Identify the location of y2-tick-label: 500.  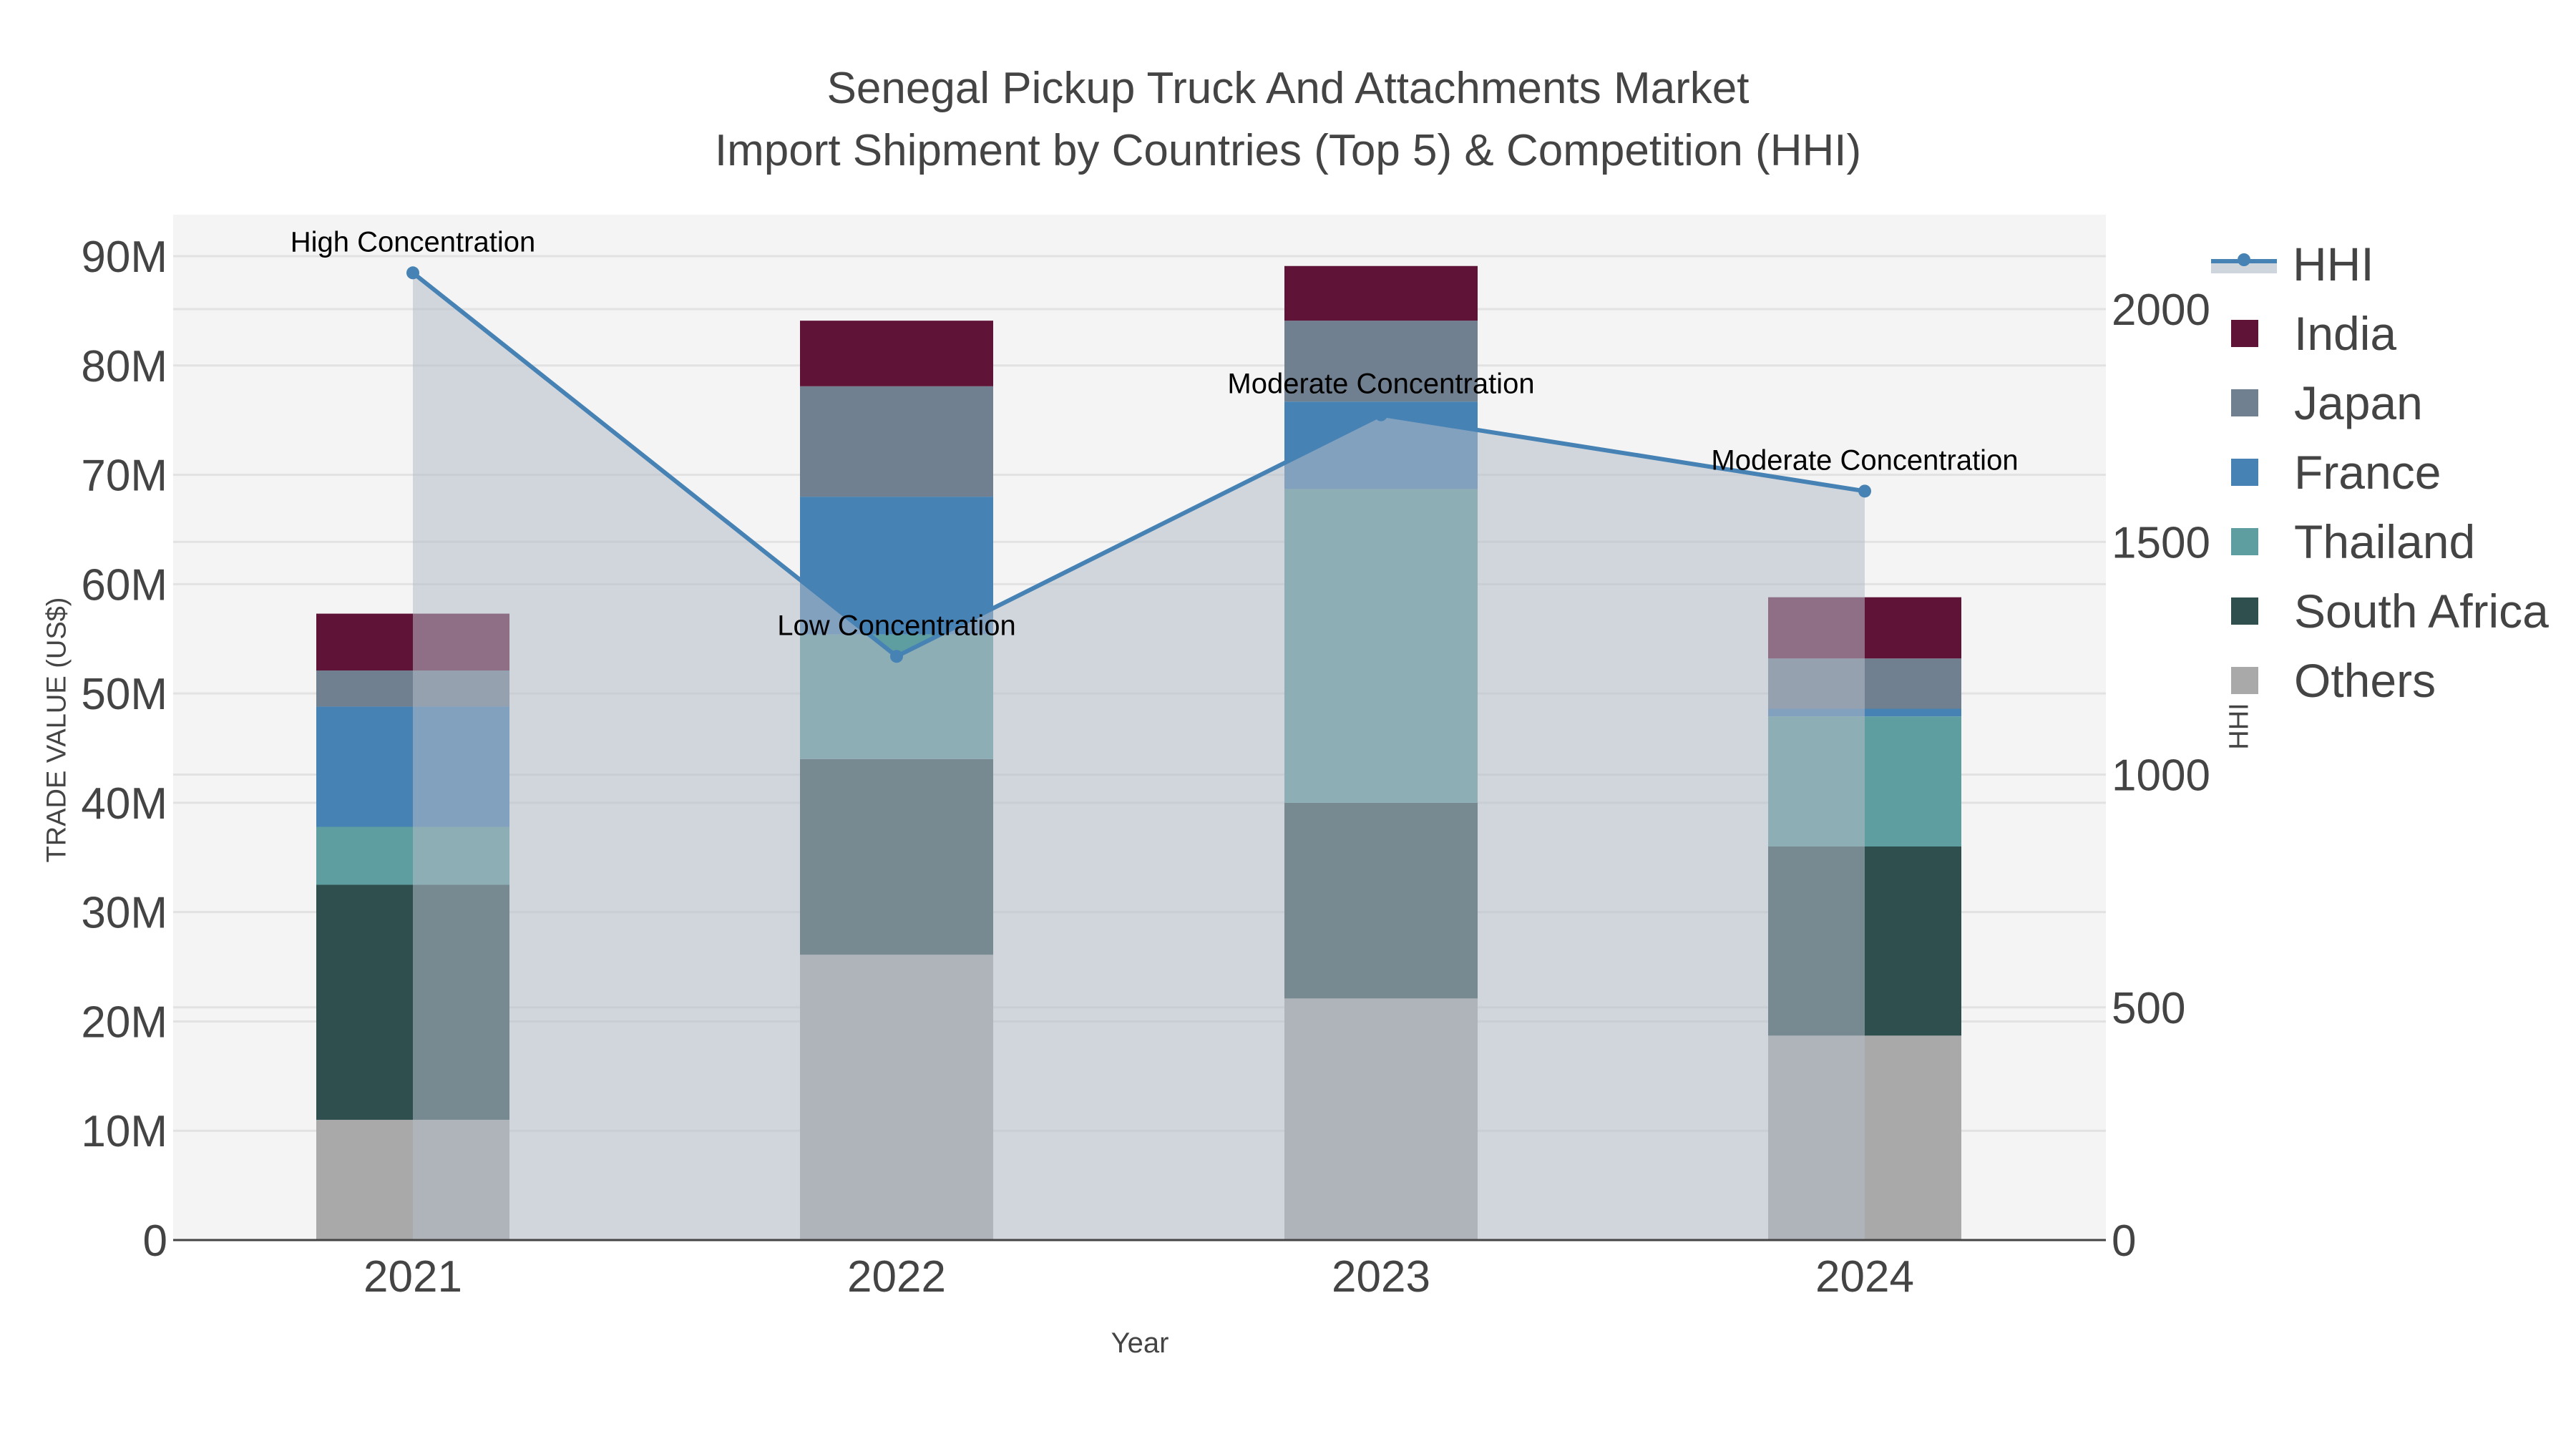
(2148, 1008).